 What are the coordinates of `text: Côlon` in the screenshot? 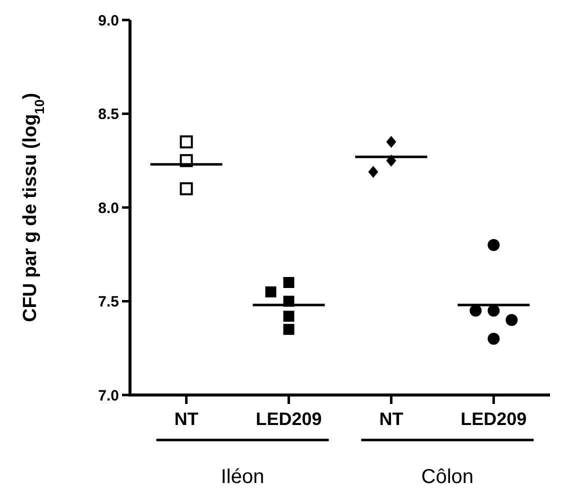 It's located at (447, 477).